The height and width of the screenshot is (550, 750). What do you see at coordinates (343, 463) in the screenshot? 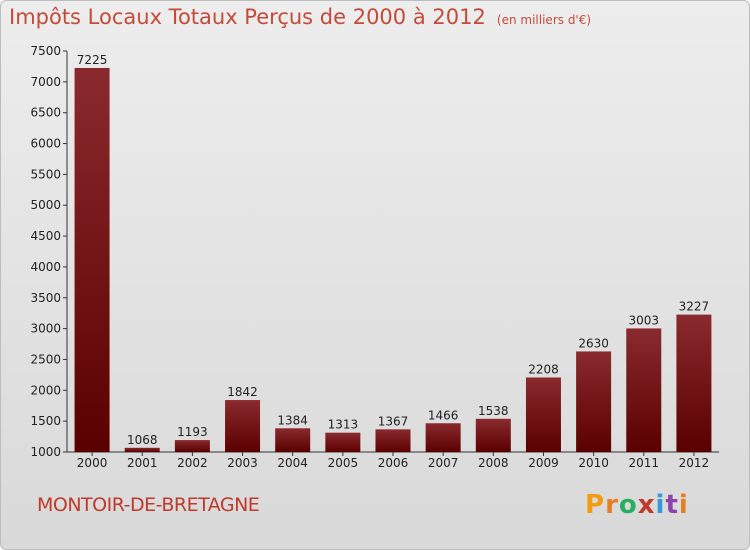
I see `x-tick-label-2005: 2005` at bounding box center [343, 463].